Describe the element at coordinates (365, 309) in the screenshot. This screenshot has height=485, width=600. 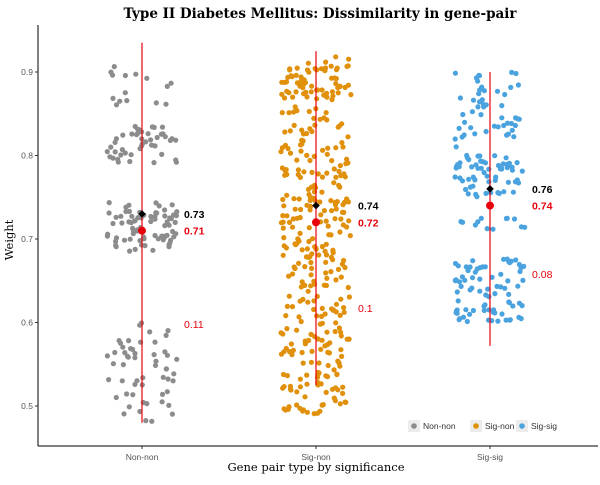
I see `range-label: 0.1` at that location.